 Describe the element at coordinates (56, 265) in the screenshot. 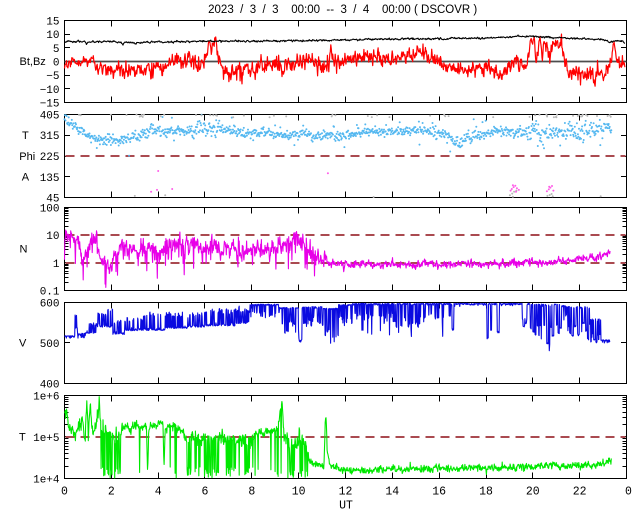

I see `svg-text: 1` at that location.